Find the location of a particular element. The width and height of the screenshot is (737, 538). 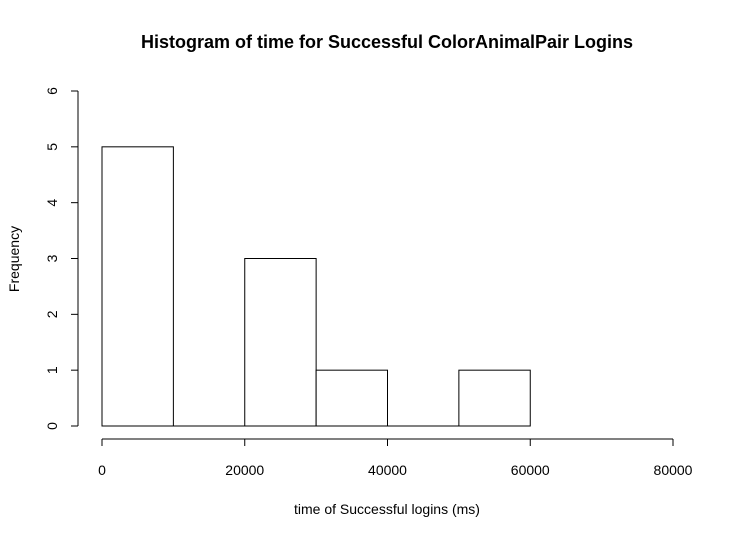

y-tick-label-6: 6 is located at coordinates (52, 91).